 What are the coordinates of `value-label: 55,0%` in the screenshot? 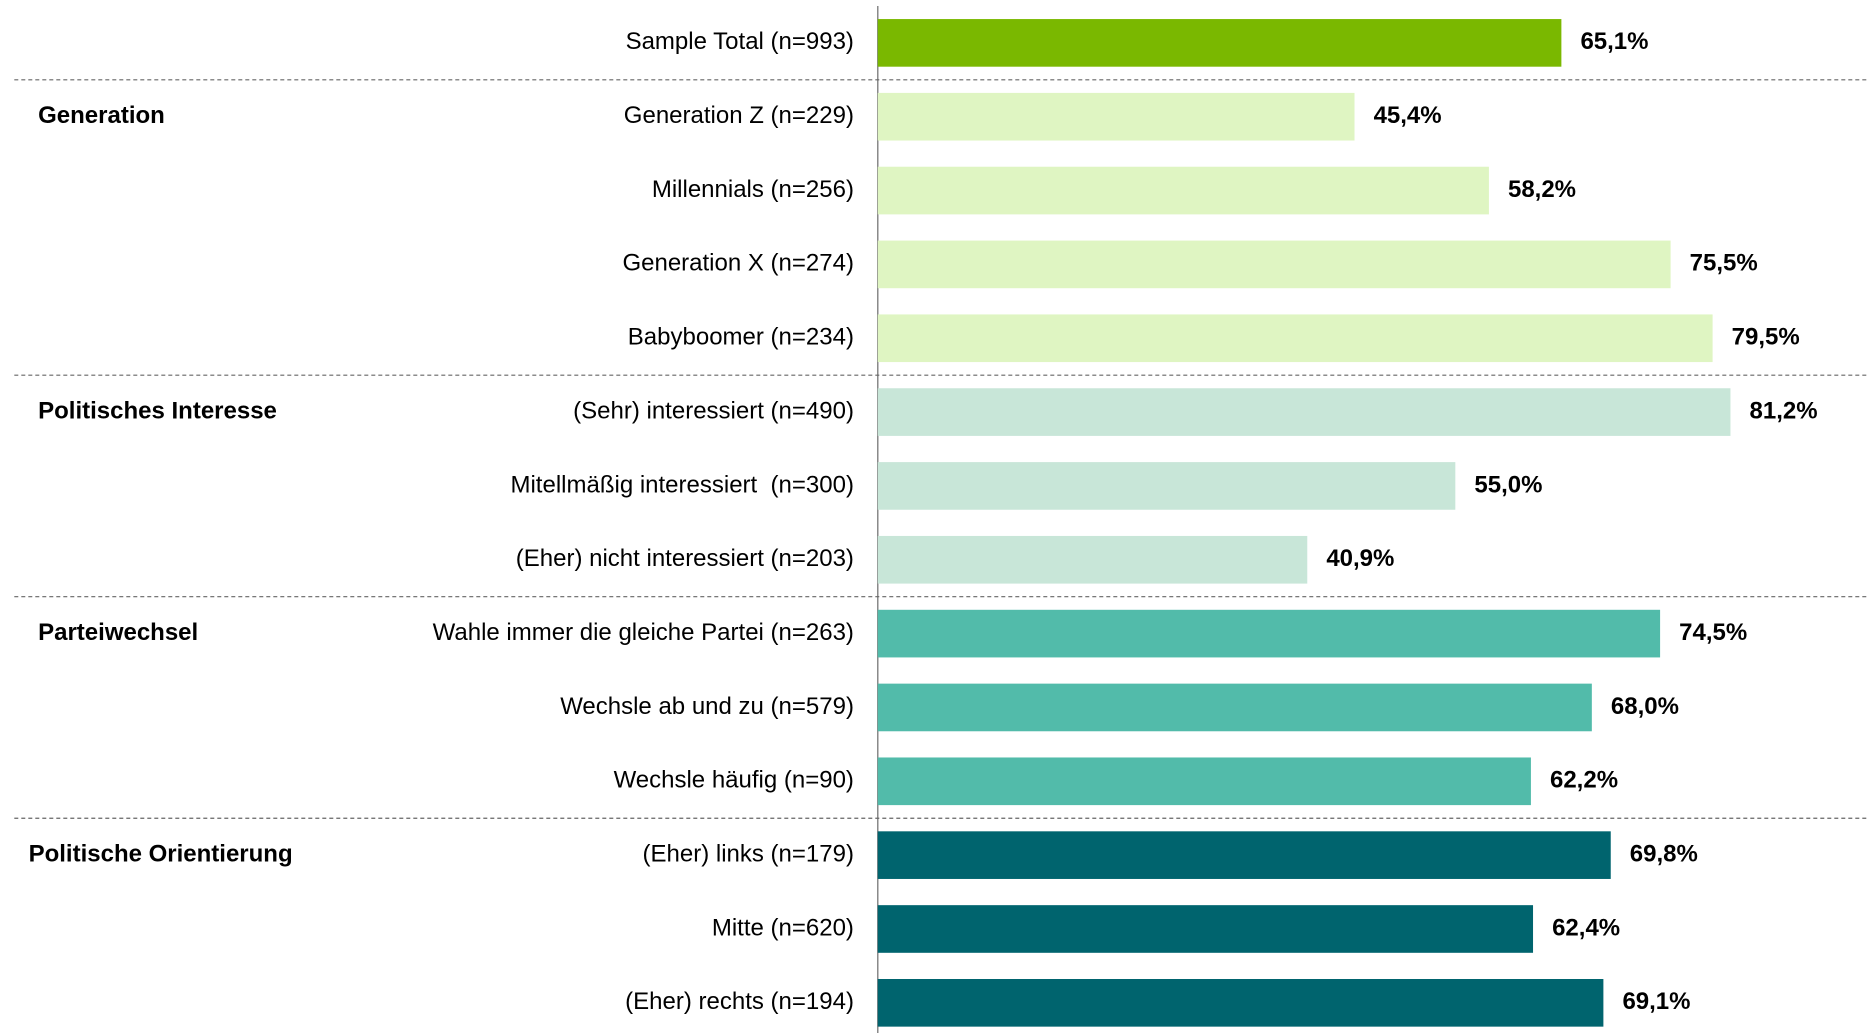 It's located at (1508, 484).